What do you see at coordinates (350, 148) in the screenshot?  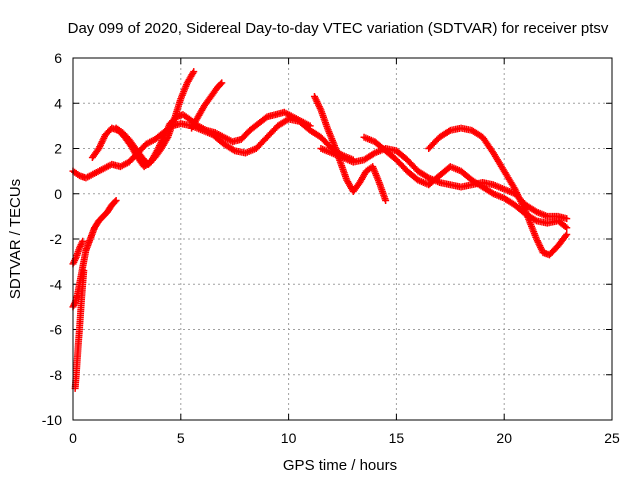 I see `series-track-e` at bounding box center [350, 148].